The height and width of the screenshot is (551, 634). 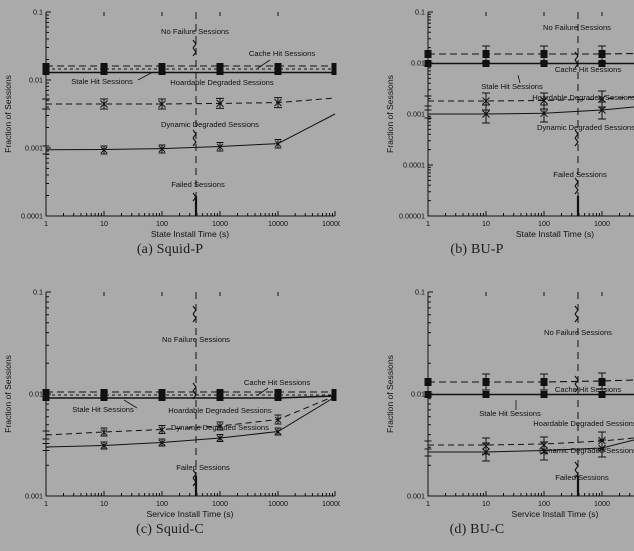 I want to click on series-stale-hit-squid-p, so click(x=190, y=71).